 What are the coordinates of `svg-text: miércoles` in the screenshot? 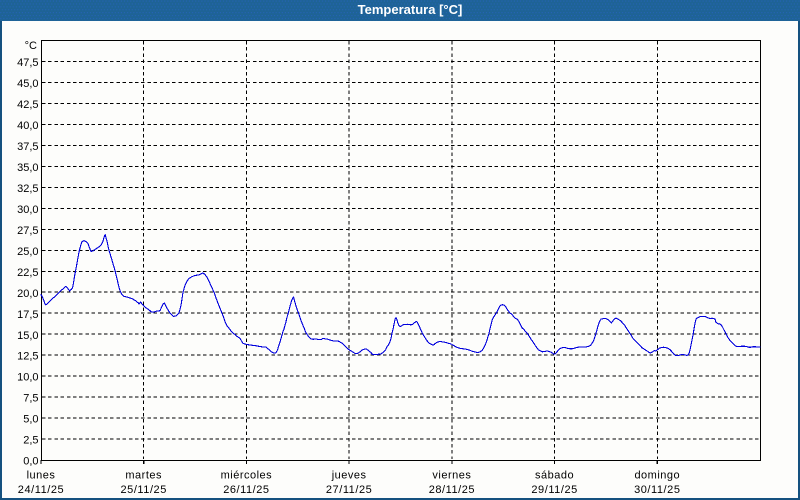 It's located at (247, 475).